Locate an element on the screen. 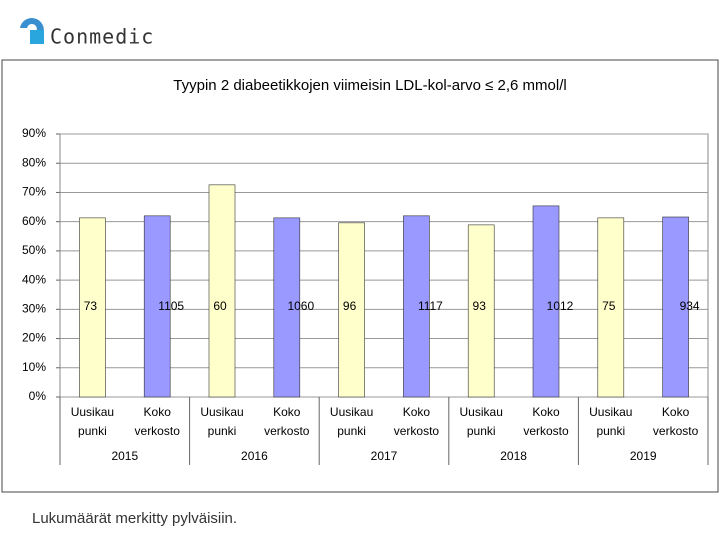  group-label: 2017 is located at coordinates (384, 456).